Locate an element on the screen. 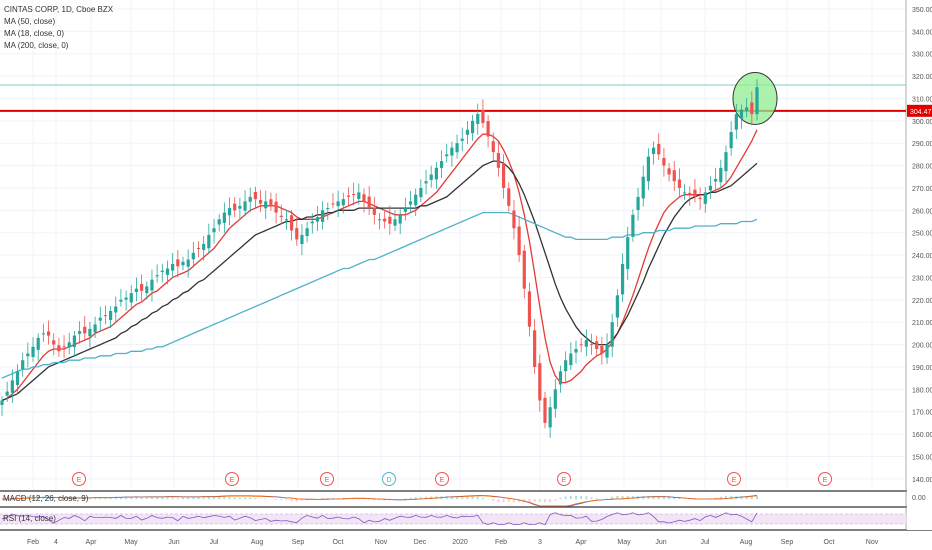 Image resolution: width=932 pixels, height=550 pixels. event-label: D is located at coordinates (388, 480).